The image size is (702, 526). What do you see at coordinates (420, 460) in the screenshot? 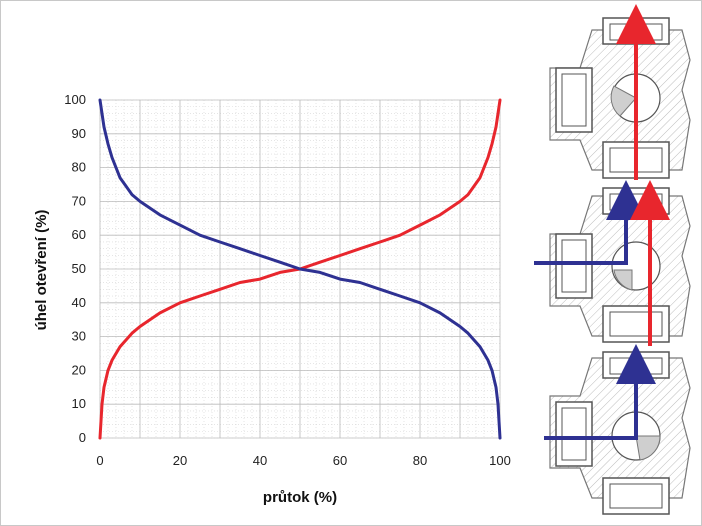
I see `x-tick-label: 80` at bounding box center [420, 460].